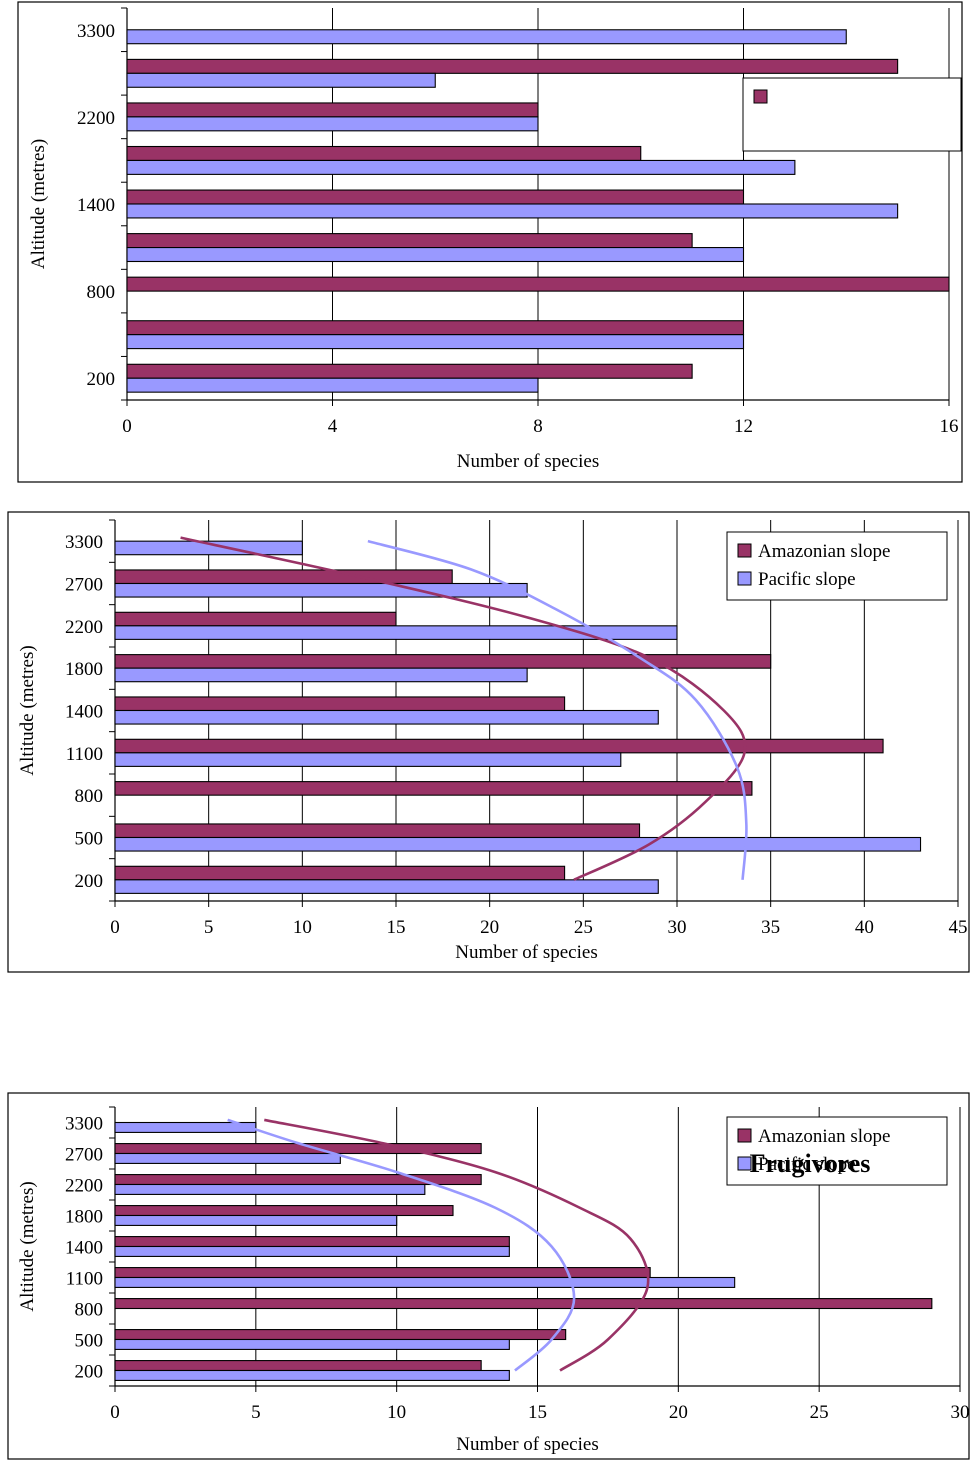 This screenshot has height=1466, width=976. What do you see at coordinates (958, 927) in the screenshot?
I see `x-tick-label: 45` at bounding box center [958, 927].